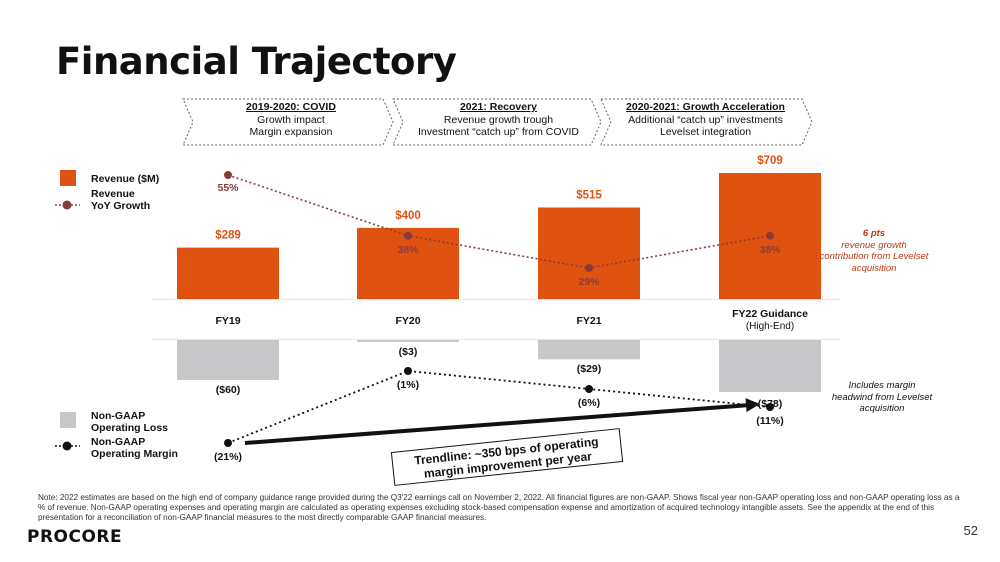  What do you see at coordinates (291, 132) in the screenshot?
I see `phase-line: Margin expansion` at bounding box center [291, 132].